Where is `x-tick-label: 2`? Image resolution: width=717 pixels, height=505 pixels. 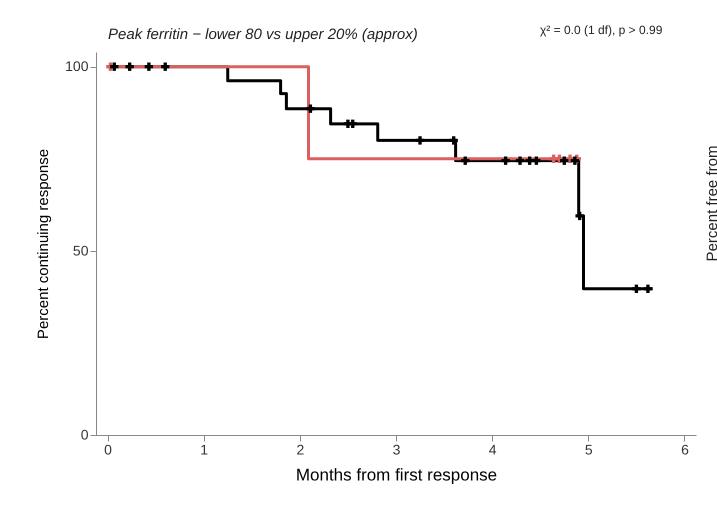 x-tick-label: 2 is located at coordinates (300, 450).